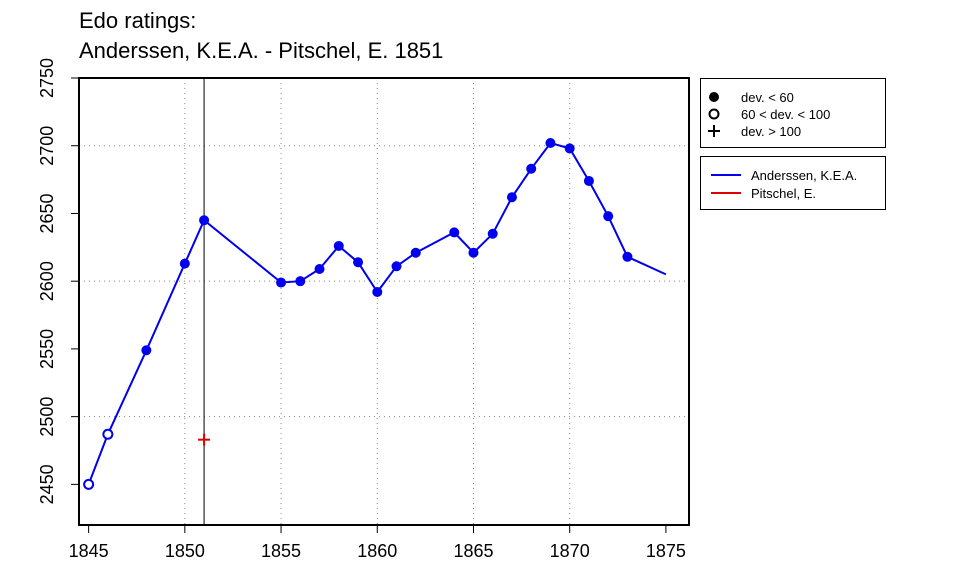  What do you see at coordinates (261, 50) in the screenshot?
I see `chart-title-line-2: Anderssen, K.E.A. - Pitschel, E. 1851` at bounding box center [261, 50].